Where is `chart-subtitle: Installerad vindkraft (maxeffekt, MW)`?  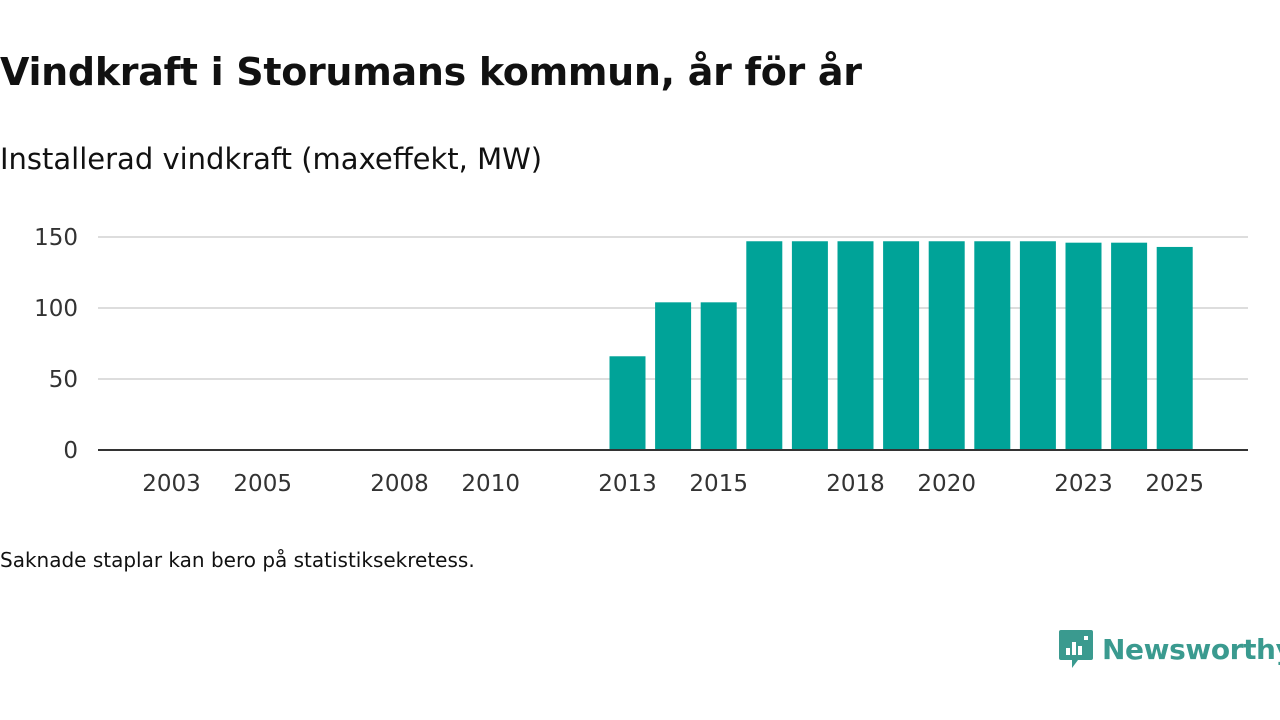 chart-subtitle: Installerad vindkraft (maxeffekt, MW) is located at coordinates (271, 159).